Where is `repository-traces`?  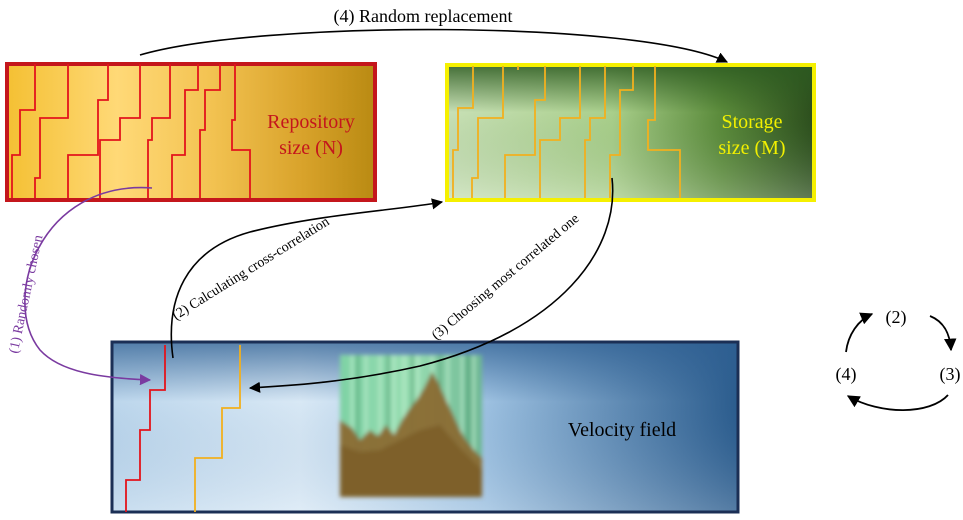 repository-traces is located at coordinates (131, 131).